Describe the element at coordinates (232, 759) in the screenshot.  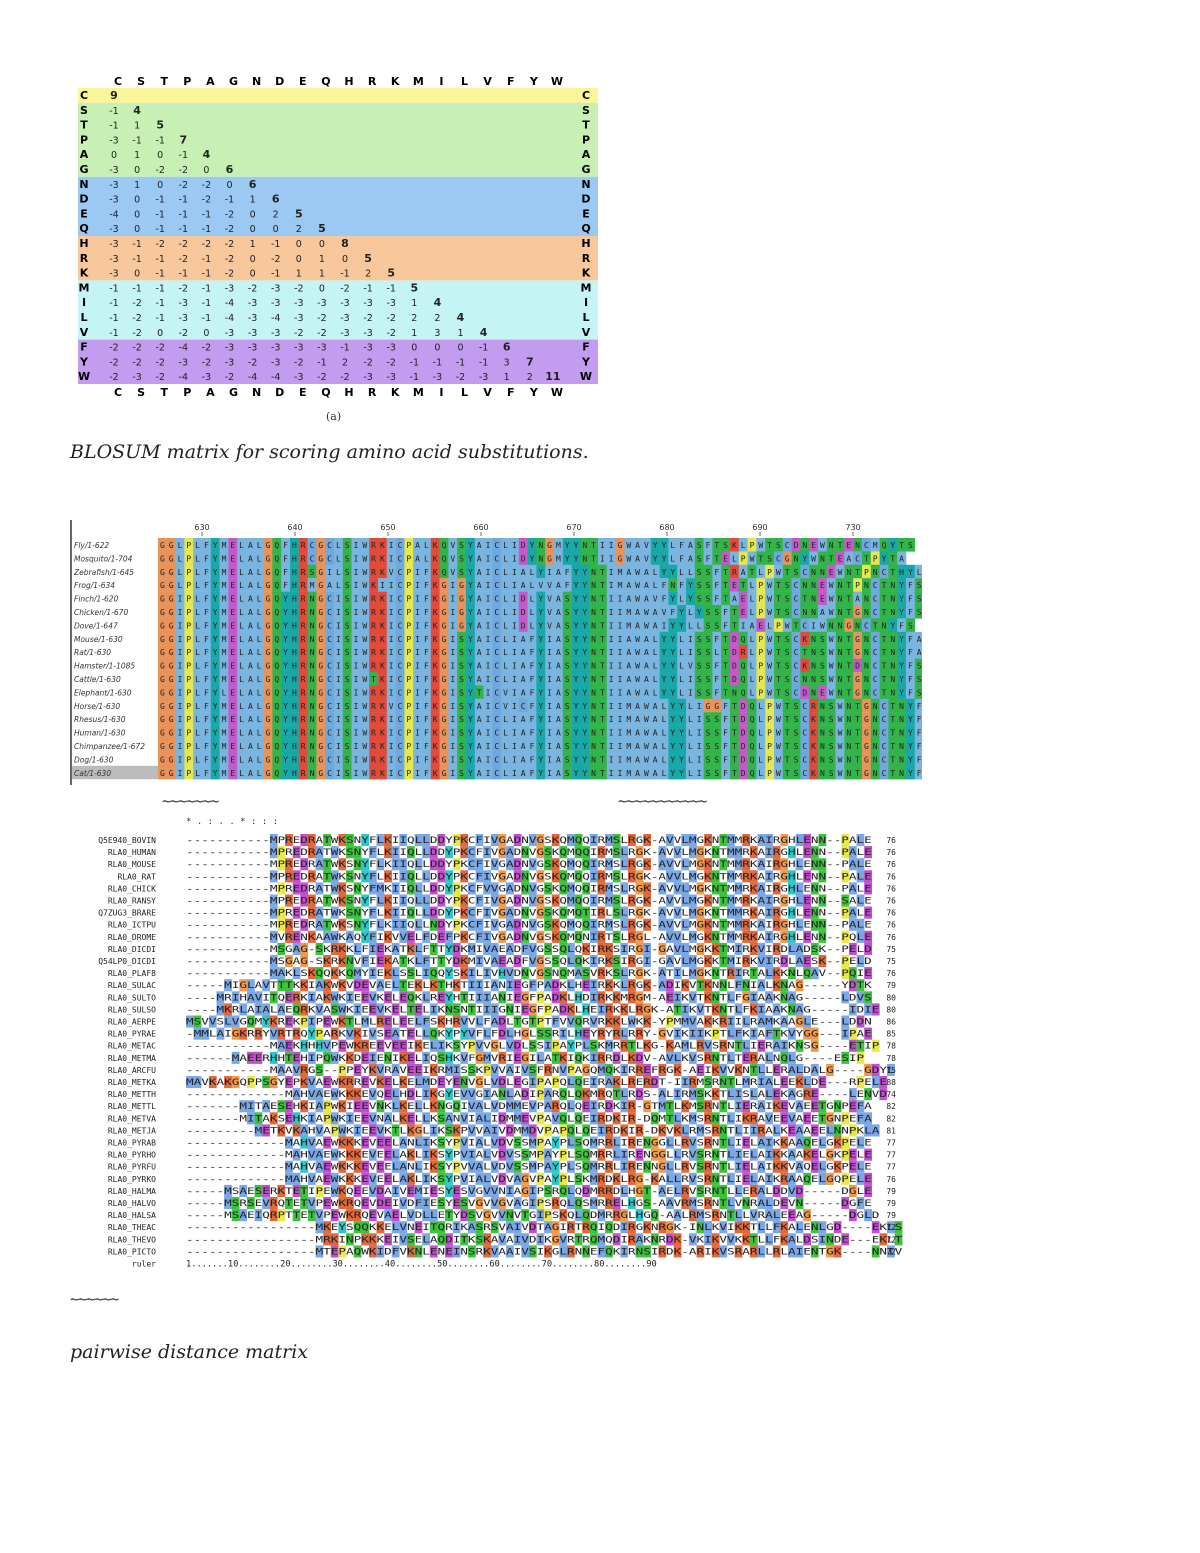
I see `residue: E` at that location.